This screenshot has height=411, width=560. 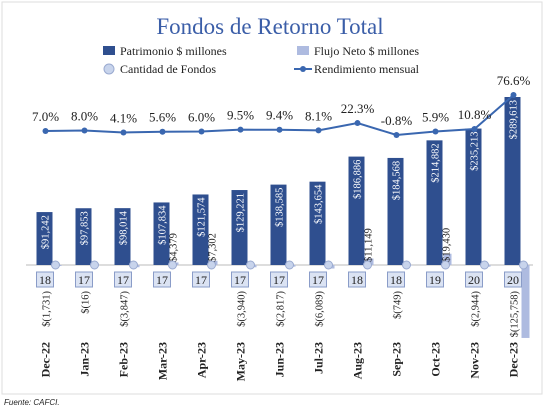 I want to click on value-label: $11,149, so click(x=369, y=245).